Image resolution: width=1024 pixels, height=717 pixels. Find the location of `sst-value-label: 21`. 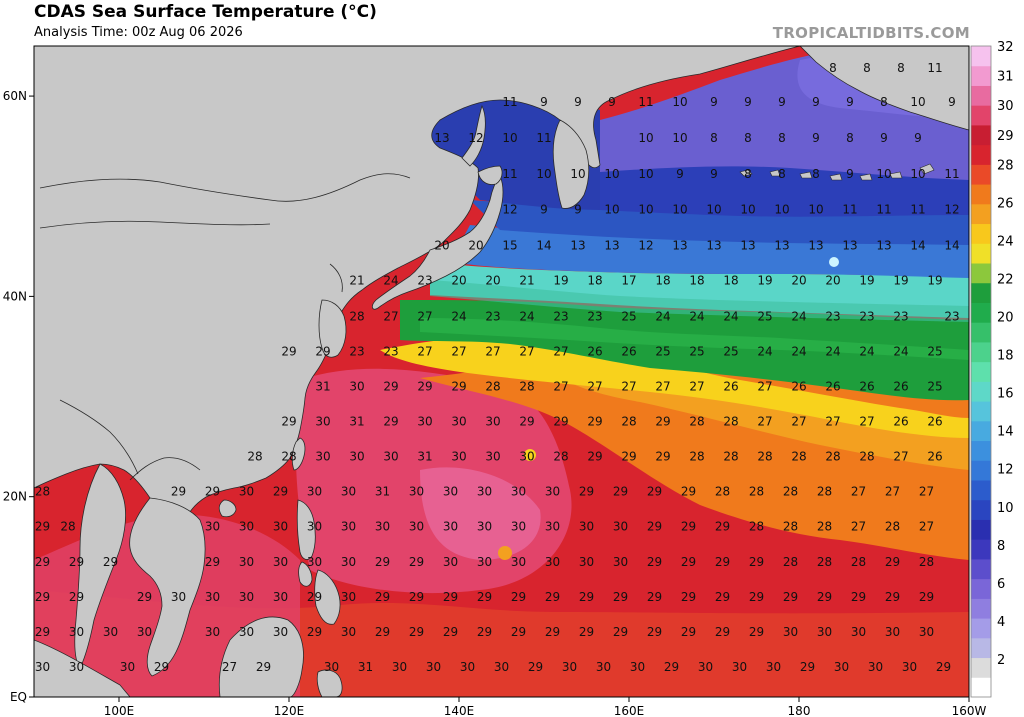

sst-value-label: 21 is located at coordinates (526, 280).